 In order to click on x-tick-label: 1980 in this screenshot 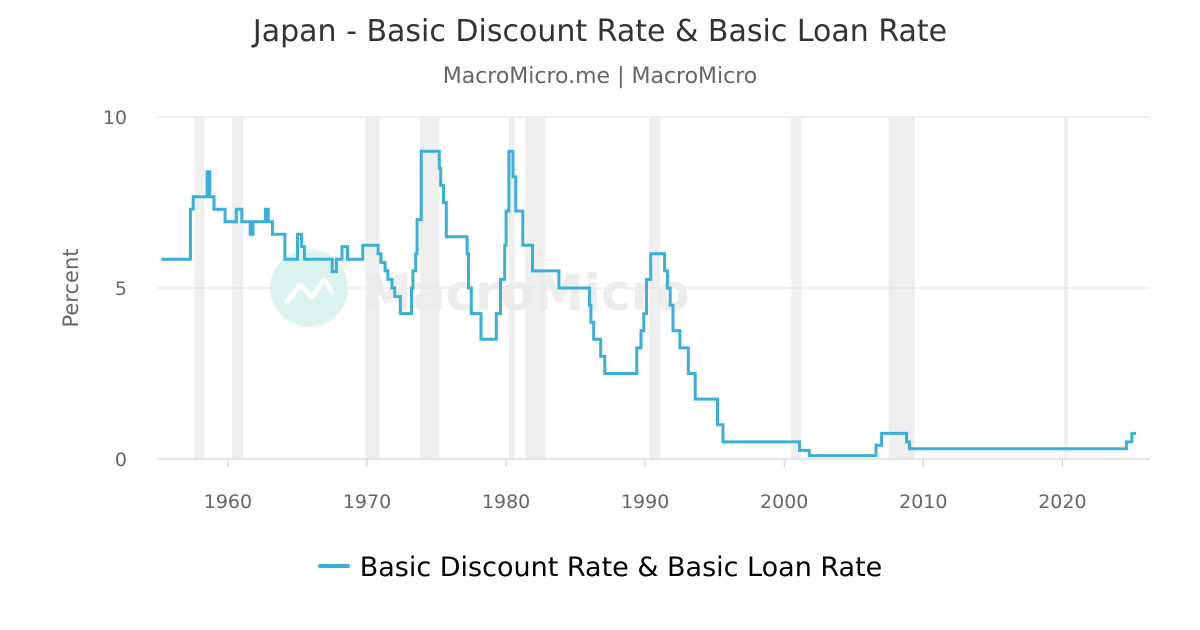, I will do `click(506, 502)`.